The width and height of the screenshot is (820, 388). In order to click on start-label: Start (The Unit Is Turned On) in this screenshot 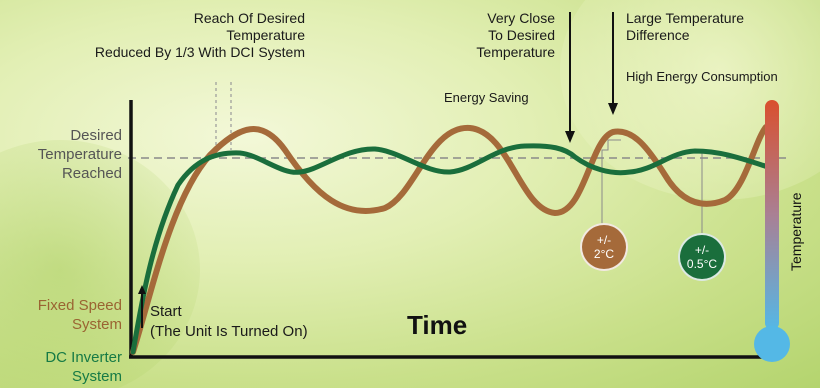, I will do `click(229, 321)`.